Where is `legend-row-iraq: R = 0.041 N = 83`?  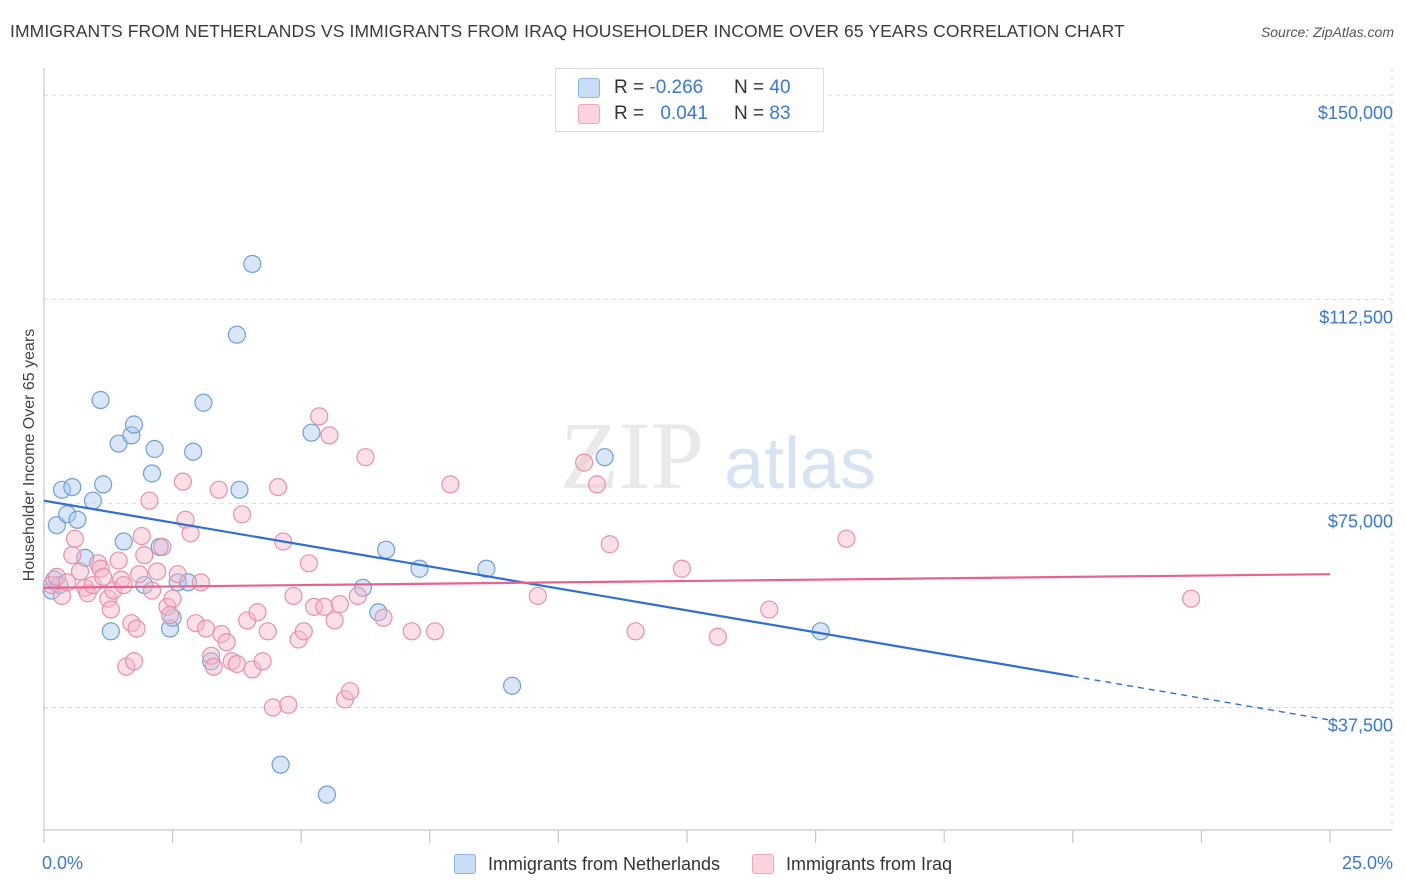 legend-row-iraq: R = 0.041 N = 83 is located at coordinates (684, 114).